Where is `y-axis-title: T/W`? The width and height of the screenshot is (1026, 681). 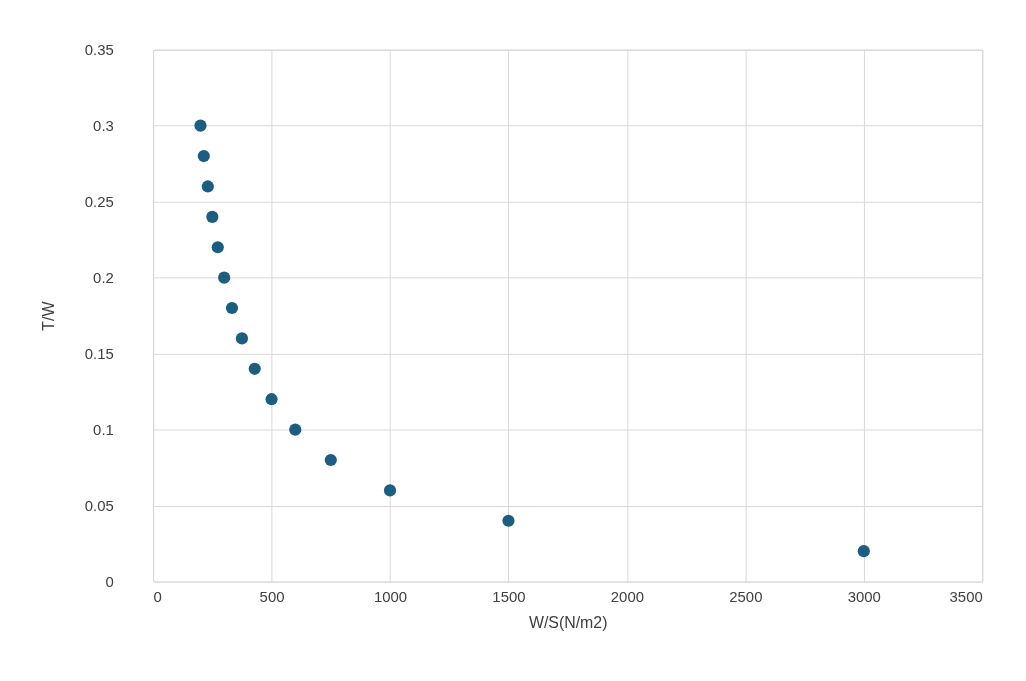
y-axis-title: T/W is located at coordinates (48, 316).